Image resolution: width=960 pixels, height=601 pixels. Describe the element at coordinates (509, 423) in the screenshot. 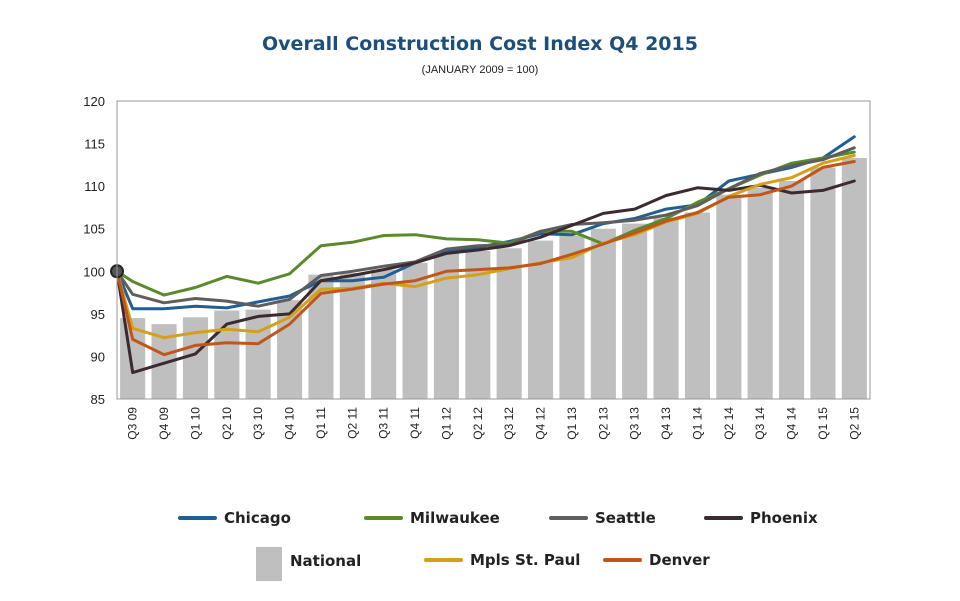

I see `x-tick-label: Q3 12` at that location.